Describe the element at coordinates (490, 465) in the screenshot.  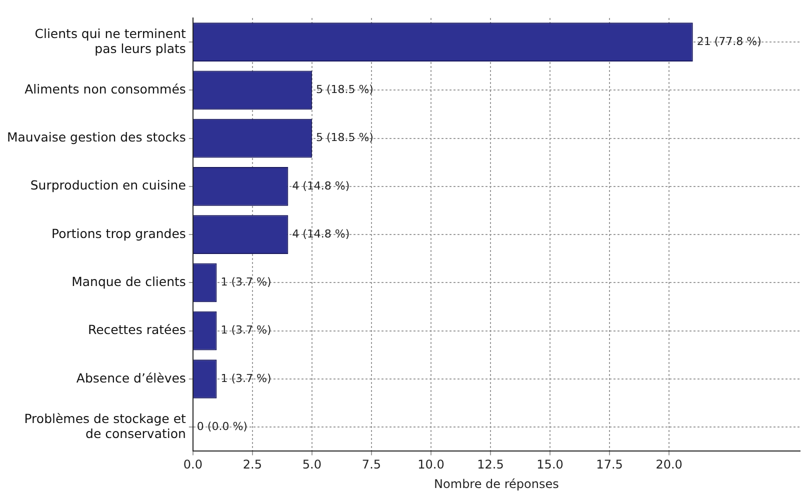
I see `x-tick-label: 12.5` at that location.